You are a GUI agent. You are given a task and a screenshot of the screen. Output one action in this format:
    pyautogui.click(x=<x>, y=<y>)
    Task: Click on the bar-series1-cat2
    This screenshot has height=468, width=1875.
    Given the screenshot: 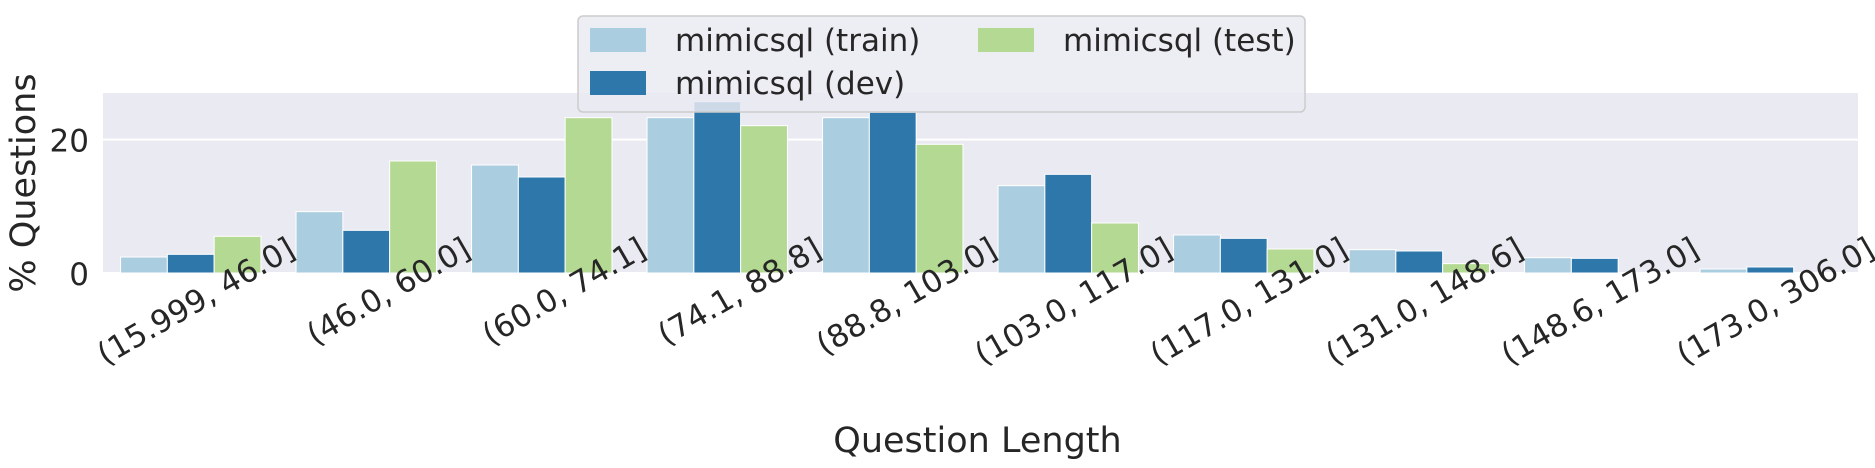 What is the action you would take?
    pyautogui.click(x=541, y=225)
    